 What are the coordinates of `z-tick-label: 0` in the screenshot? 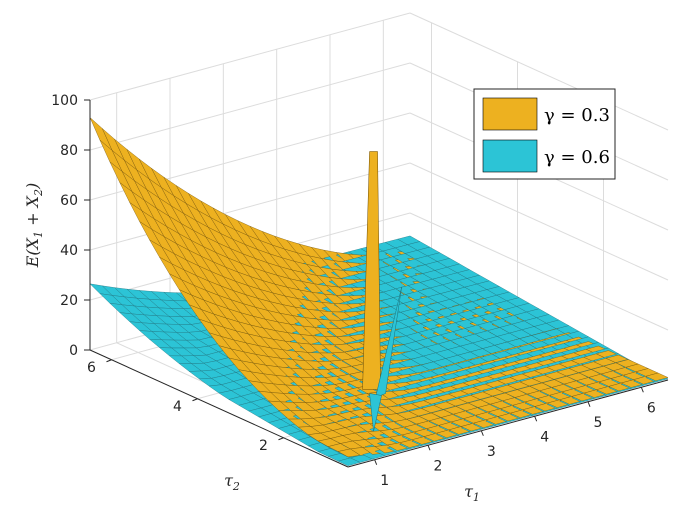 It's located at (73, 351).